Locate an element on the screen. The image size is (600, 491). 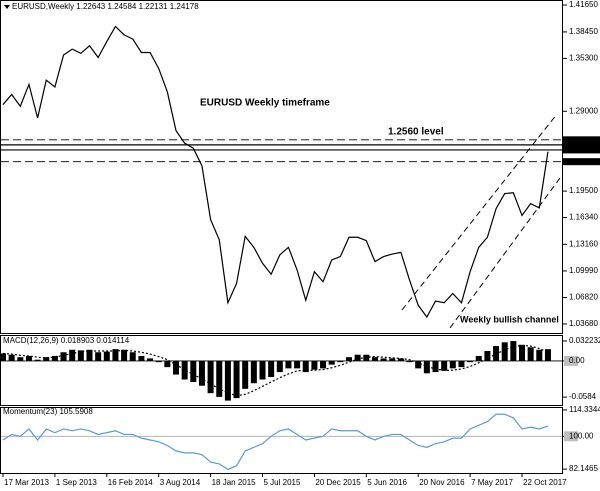
y-tick-label: 82.1465 is located at coordinates (583, 468).